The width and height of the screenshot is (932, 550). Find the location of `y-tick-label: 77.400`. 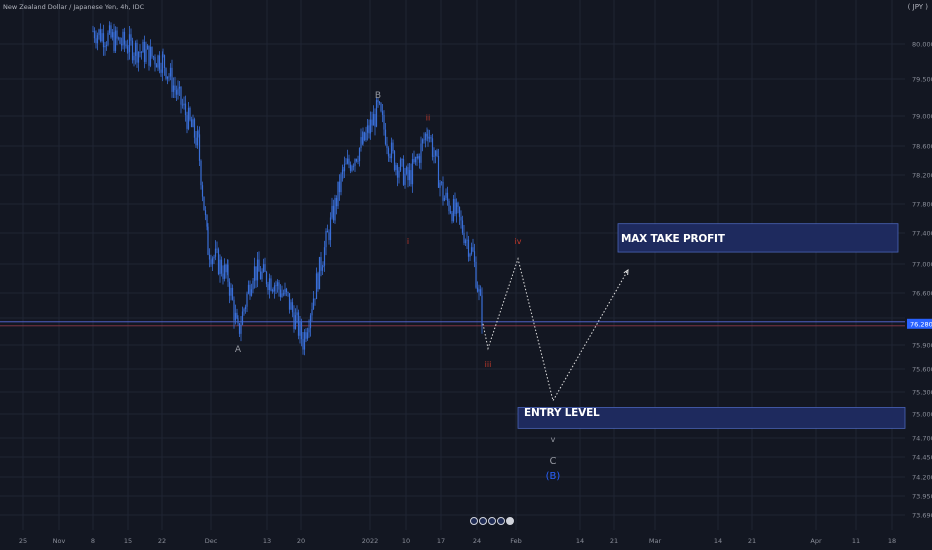

y-tick-label: 77.400 is located at coordinates (922, 234).